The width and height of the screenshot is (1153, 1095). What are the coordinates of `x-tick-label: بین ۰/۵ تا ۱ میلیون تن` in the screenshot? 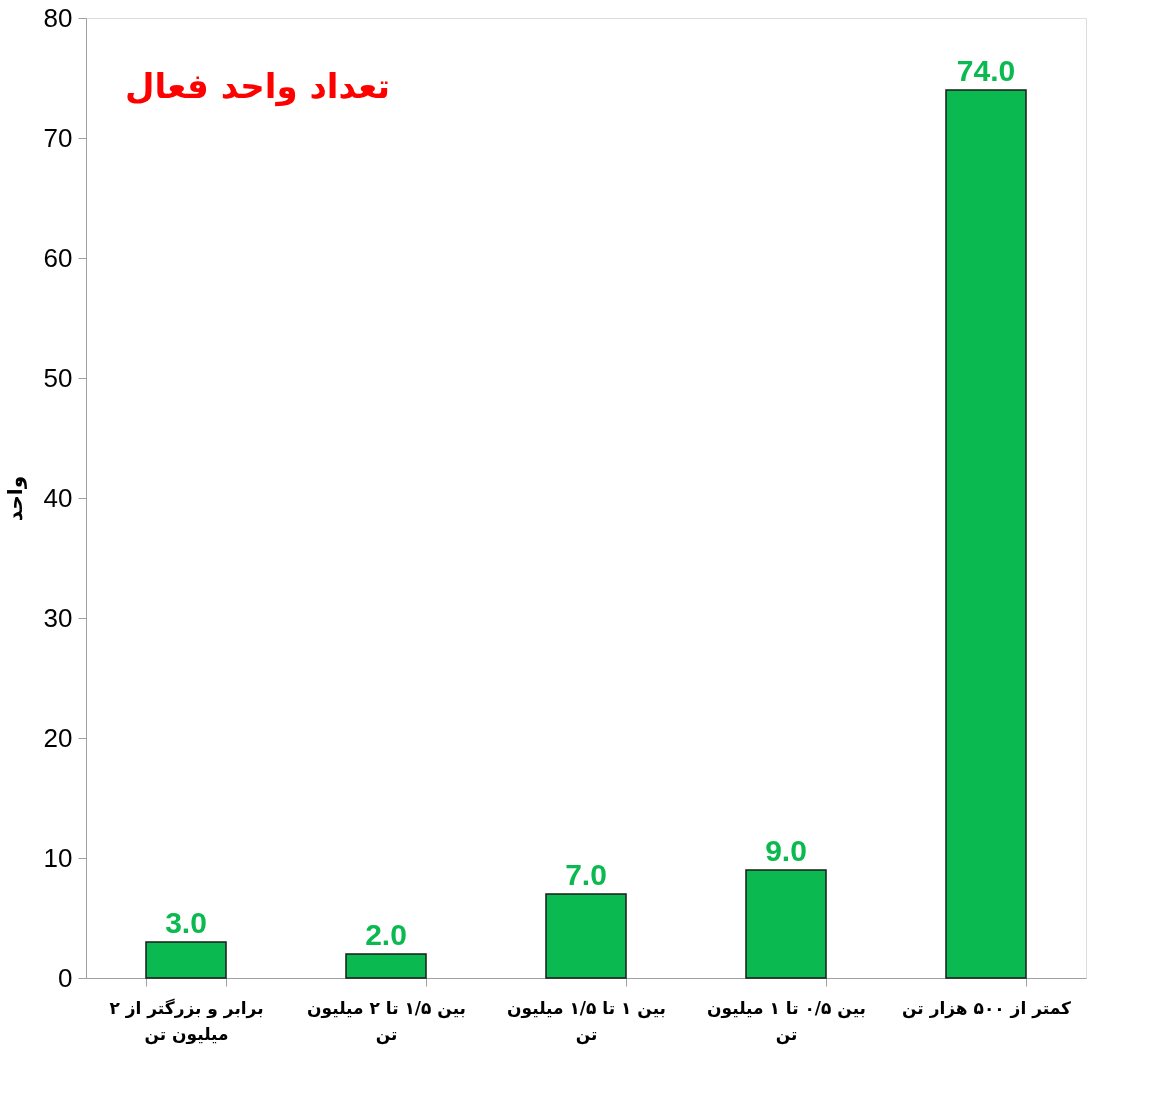 It's located at (786, 1021).